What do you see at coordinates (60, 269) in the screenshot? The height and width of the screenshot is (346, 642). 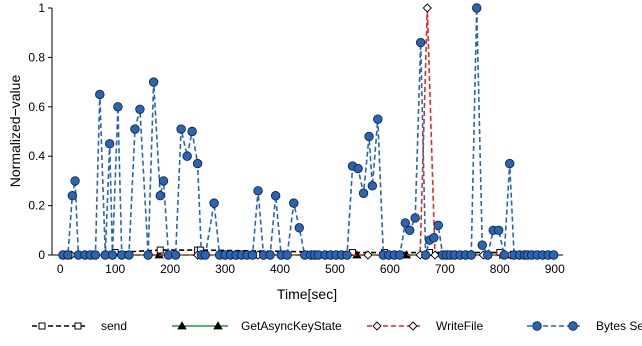 I see `x-tick-label: 0` at bounding box center [60, 269].